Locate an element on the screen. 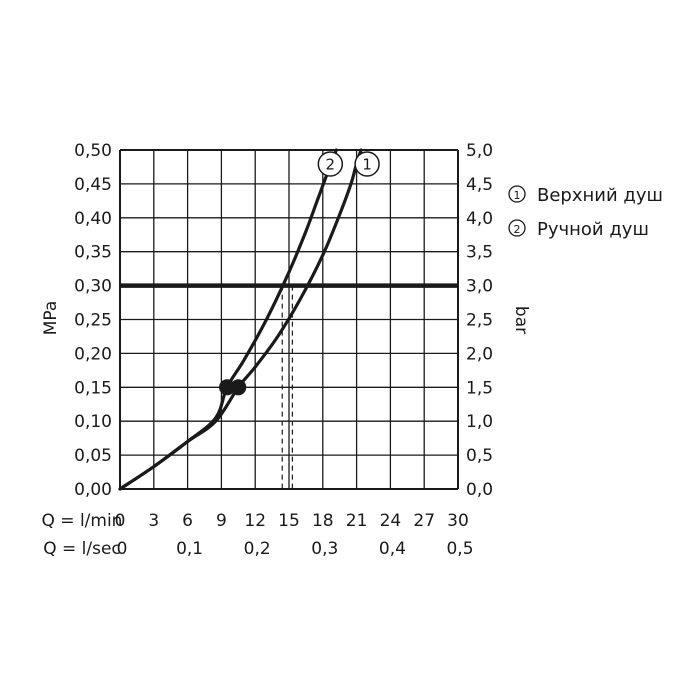  secondary-x-tick-label: 0 is located at coordinates (122, 549).